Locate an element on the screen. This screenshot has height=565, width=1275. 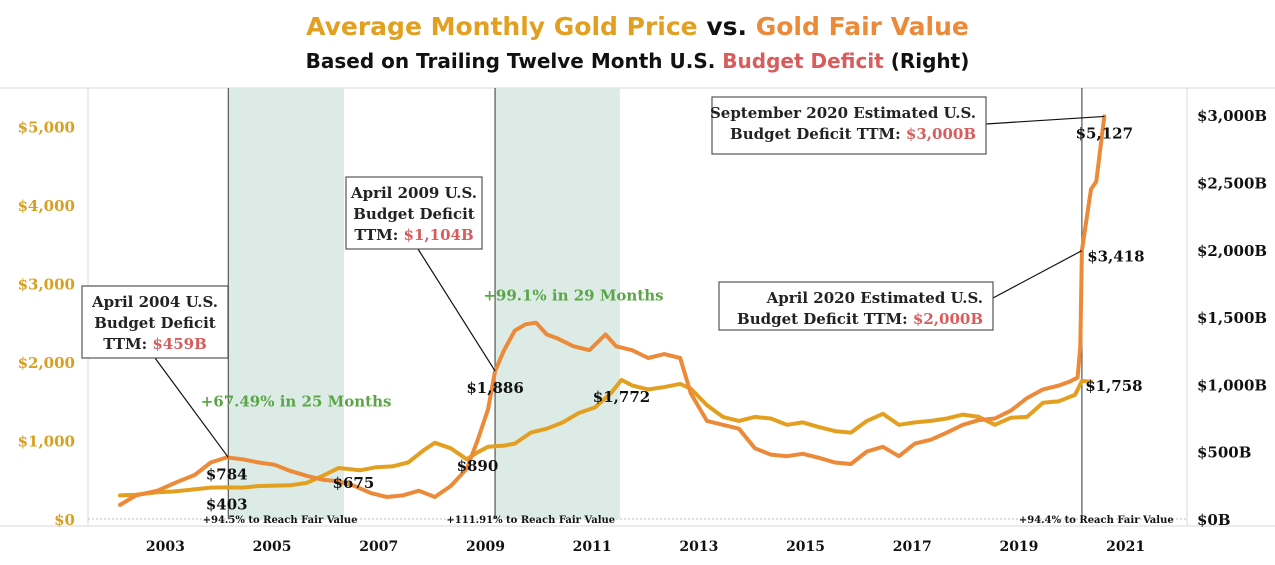
fair-value-note: +94.4% to Reach Fair Value is located at coordinates (1096, 520).